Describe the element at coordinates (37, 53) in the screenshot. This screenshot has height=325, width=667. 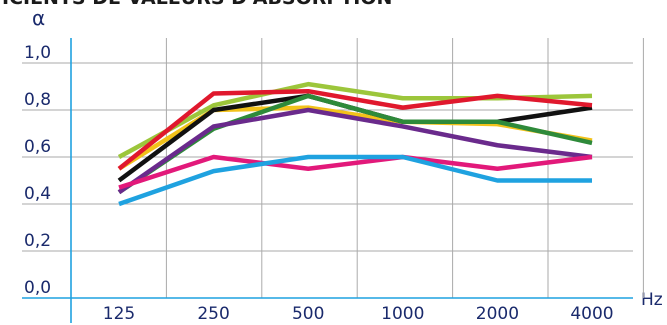
I see `y-tick-label: 1,0` at that location.